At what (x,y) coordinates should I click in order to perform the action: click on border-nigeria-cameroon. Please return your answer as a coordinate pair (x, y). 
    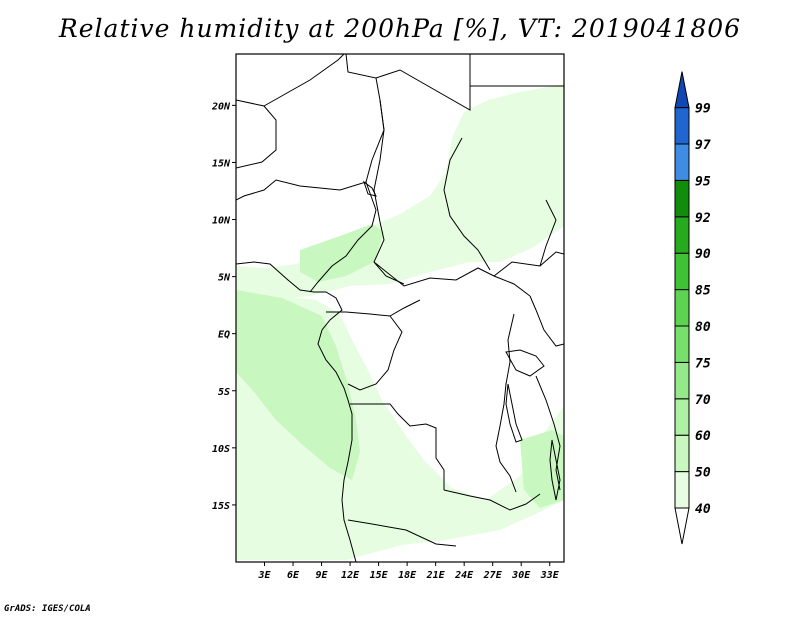
    Looking at the image, I should click on (343, 237).